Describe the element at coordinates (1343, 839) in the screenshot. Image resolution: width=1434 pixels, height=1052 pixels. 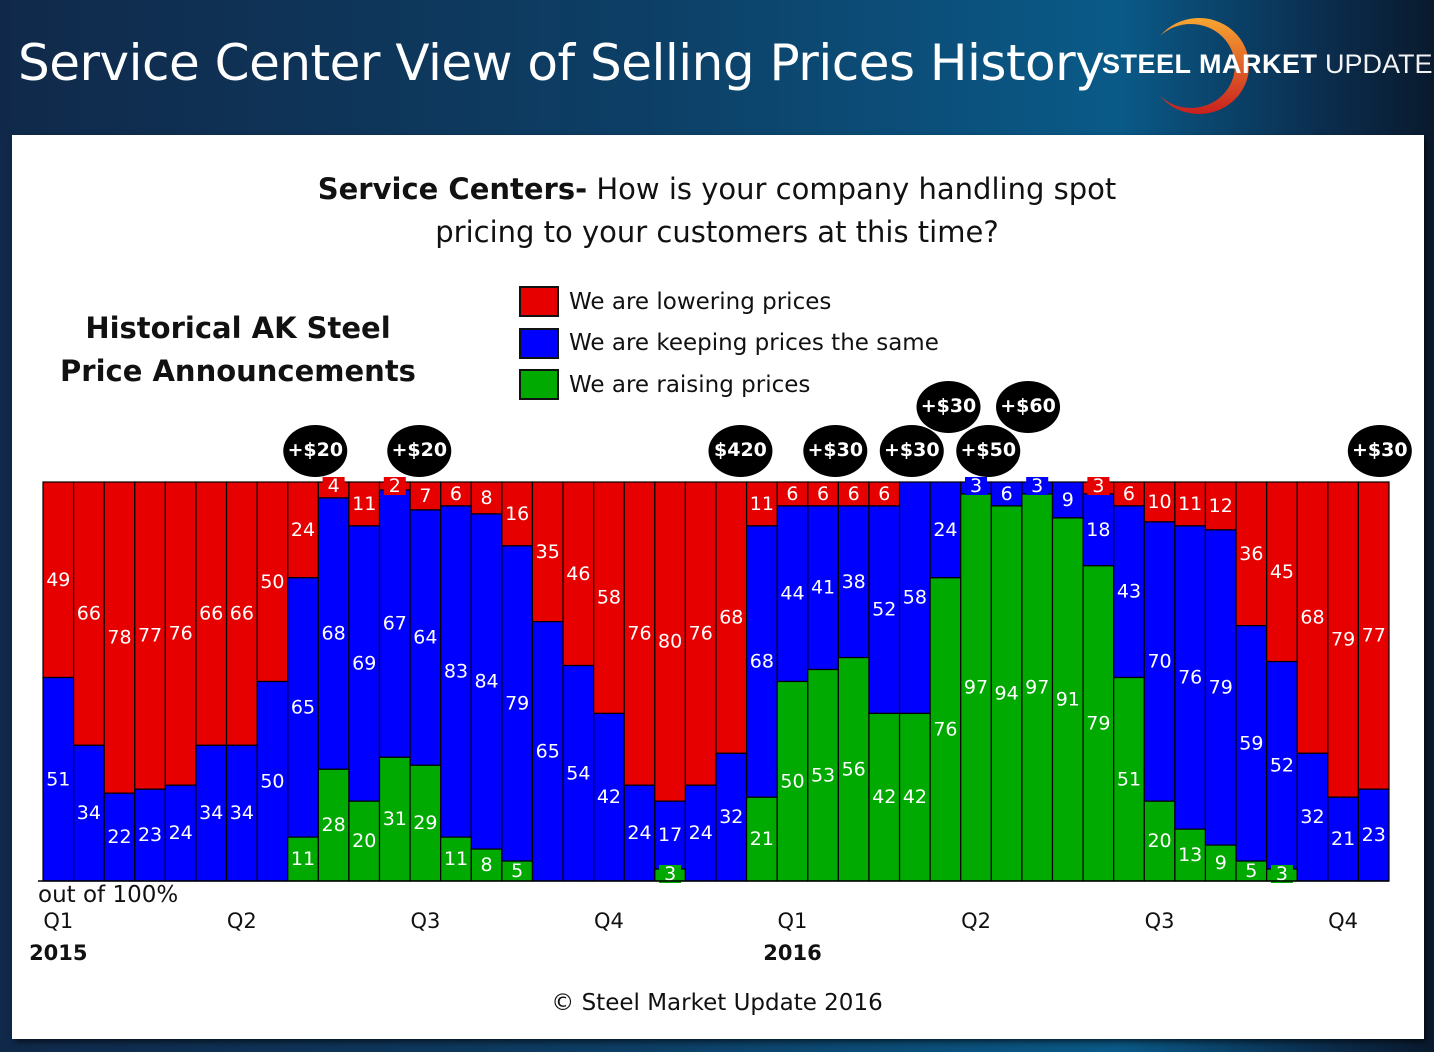
I see `segment-value-label: 21` at that location.